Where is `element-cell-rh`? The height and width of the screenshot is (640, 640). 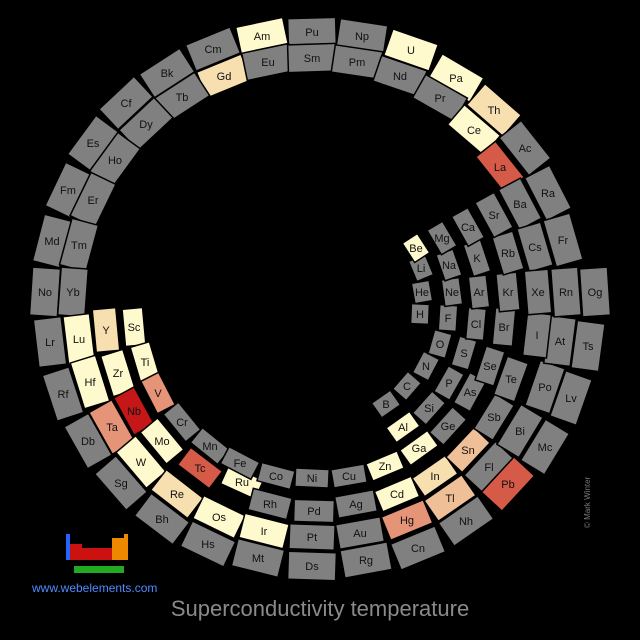
element-cell-rh is located at coordinates (270, 504).